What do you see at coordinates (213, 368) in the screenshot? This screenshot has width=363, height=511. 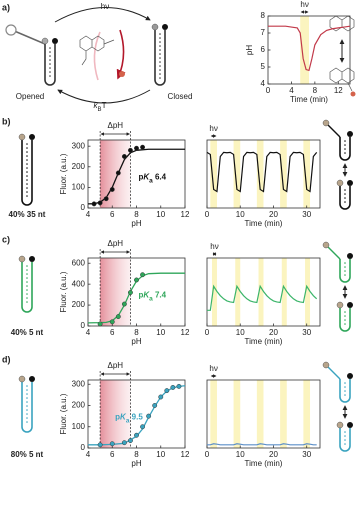 I see `light-label: hν` at bounding box center [213, 368].